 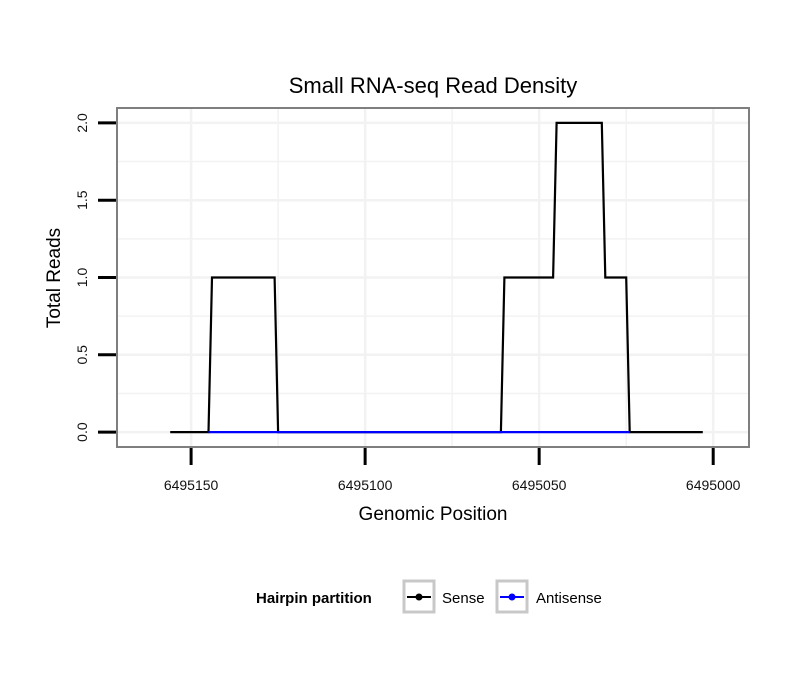 What do you see at coordinates (191, 485) in the screenshot?
I see `x-tick-label: 6495150` at bounding box center [191, 485].